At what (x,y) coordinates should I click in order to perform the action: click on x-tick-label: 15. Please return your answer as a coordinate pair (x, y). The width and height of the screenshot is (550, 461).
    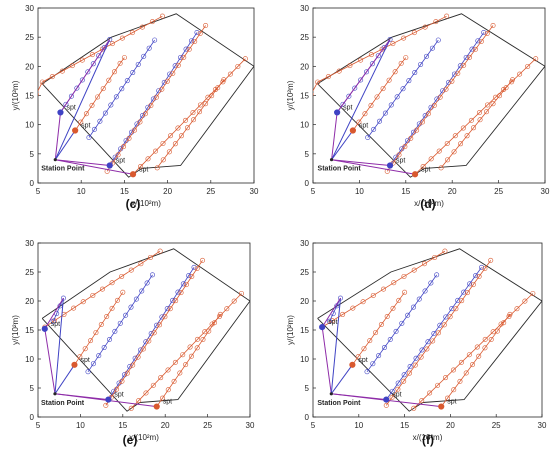
    Looking at the image, I should click on (404, 425).